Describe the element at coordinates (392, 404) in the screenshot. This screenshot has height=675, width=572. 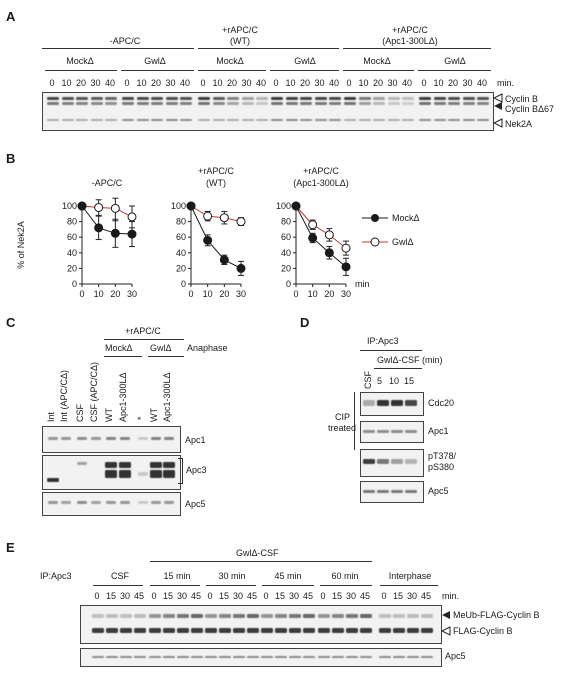
I see `blot-d-cdc20` at that location.